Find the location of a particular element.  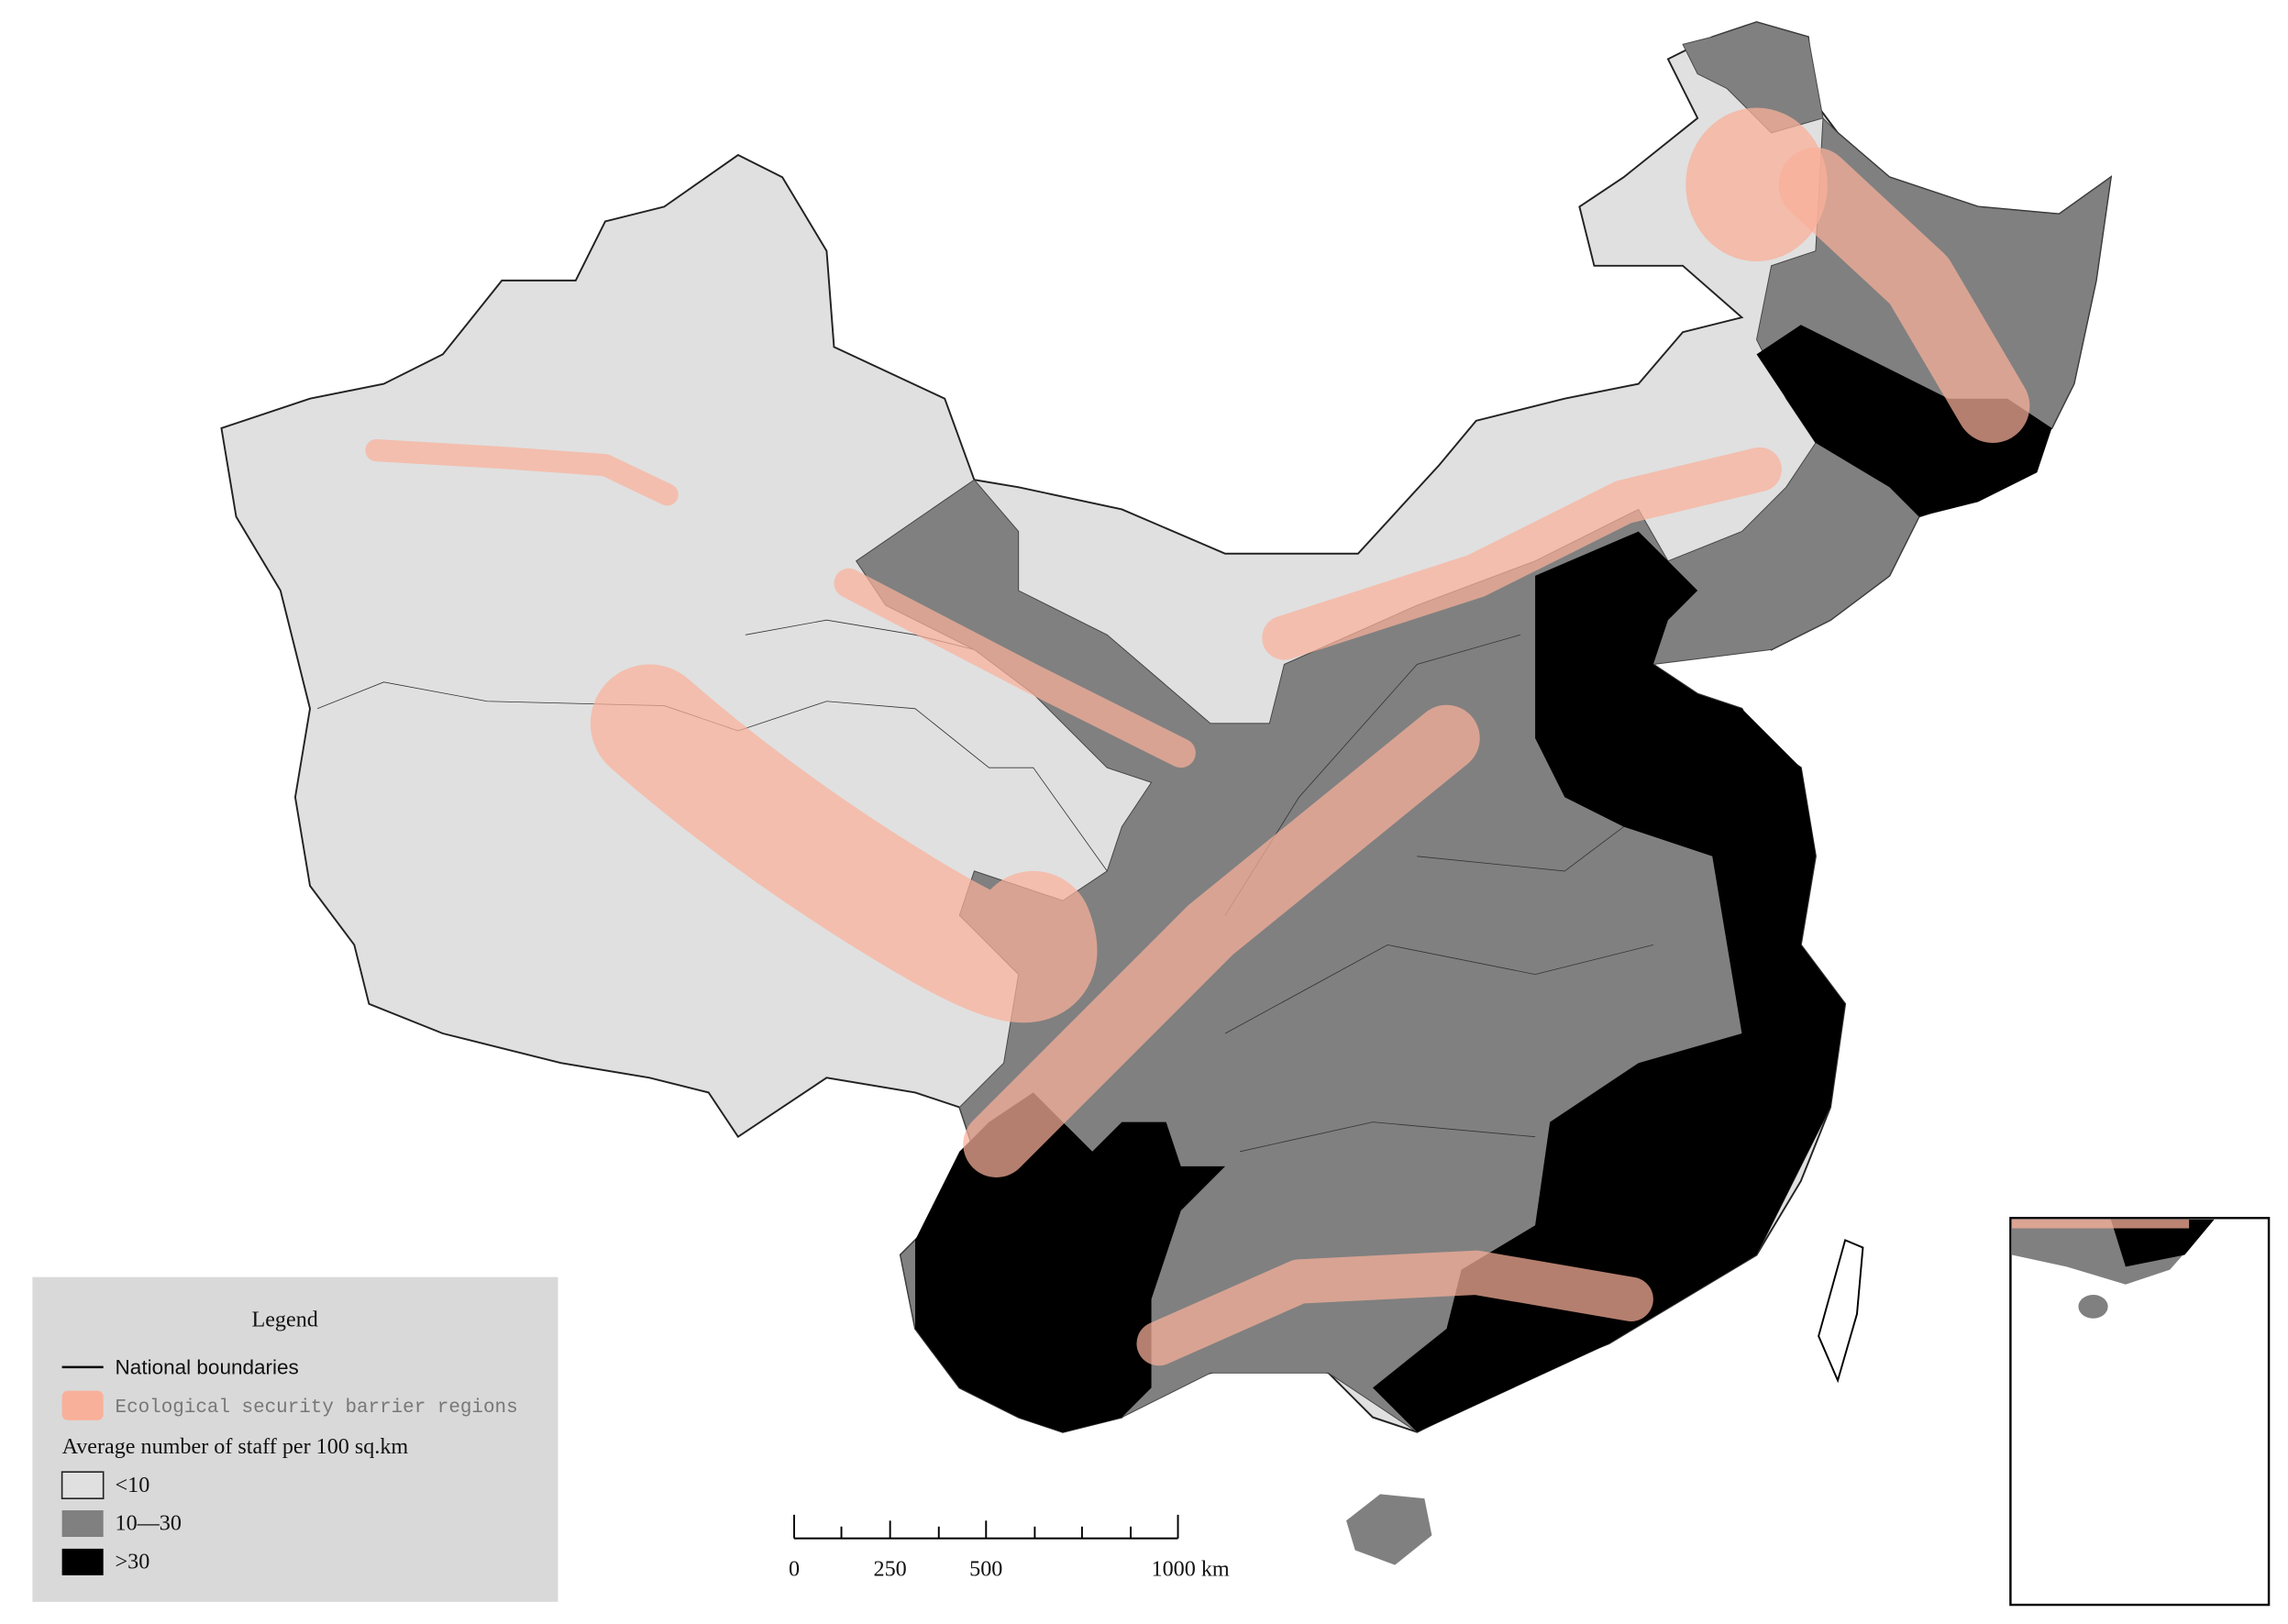

scale-label: 0 is located at coordinates (794, 1569).